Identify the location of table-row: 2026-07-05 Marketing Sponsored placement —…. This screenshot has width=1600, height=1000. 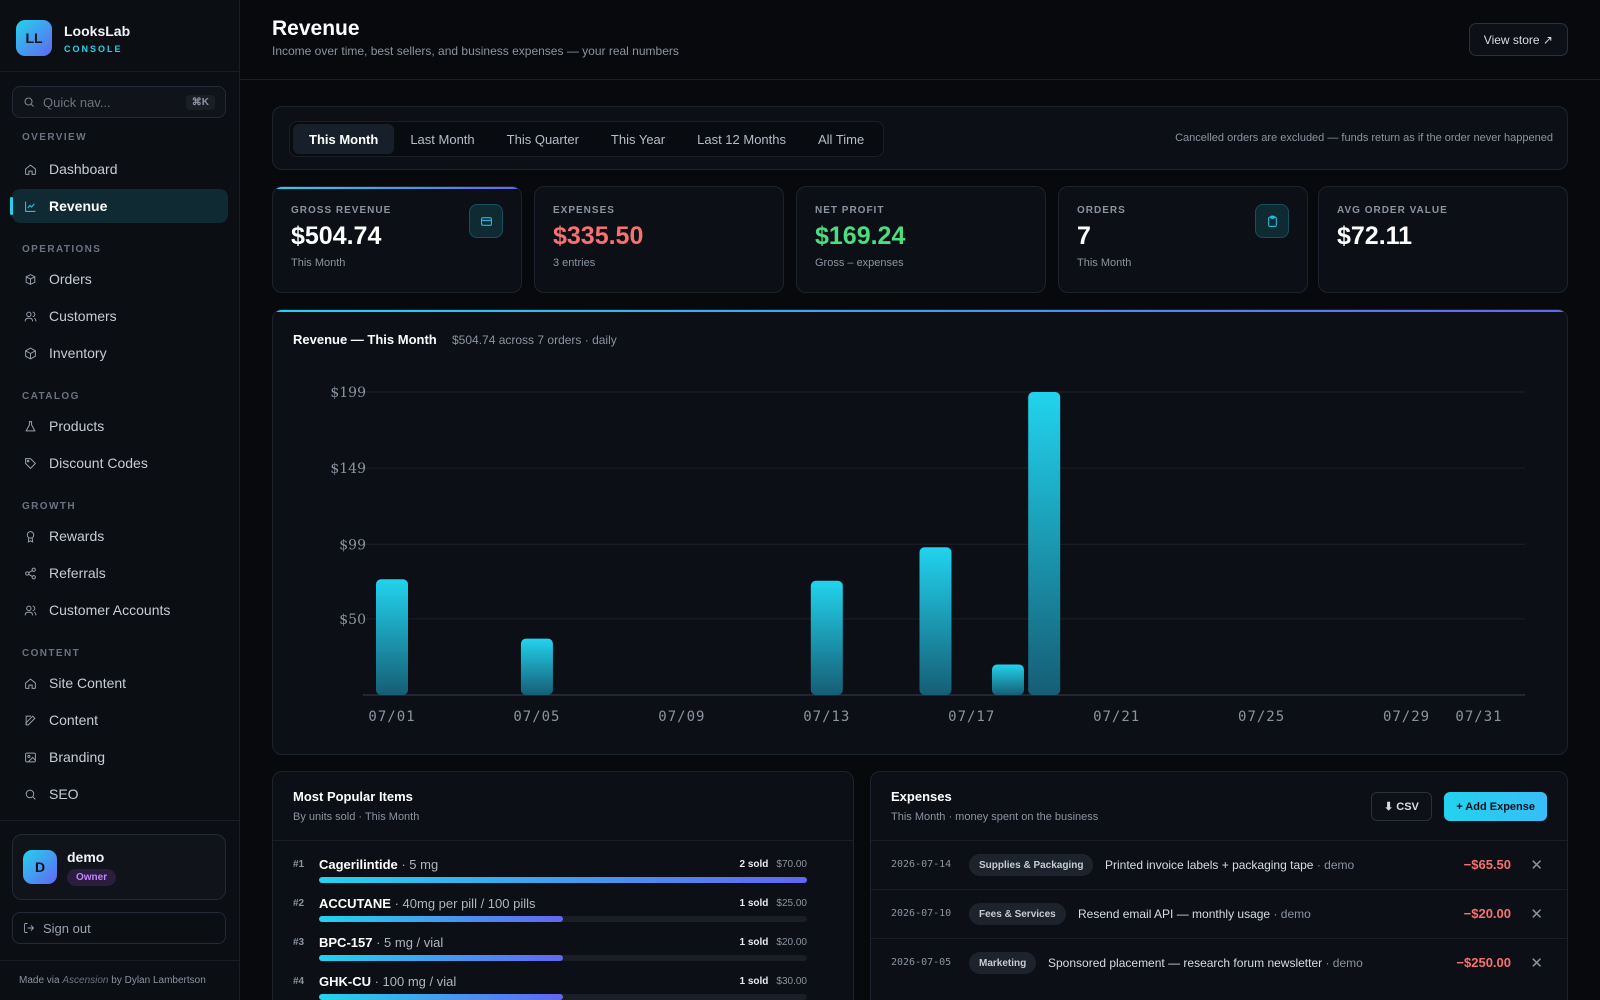
(1219, 962).